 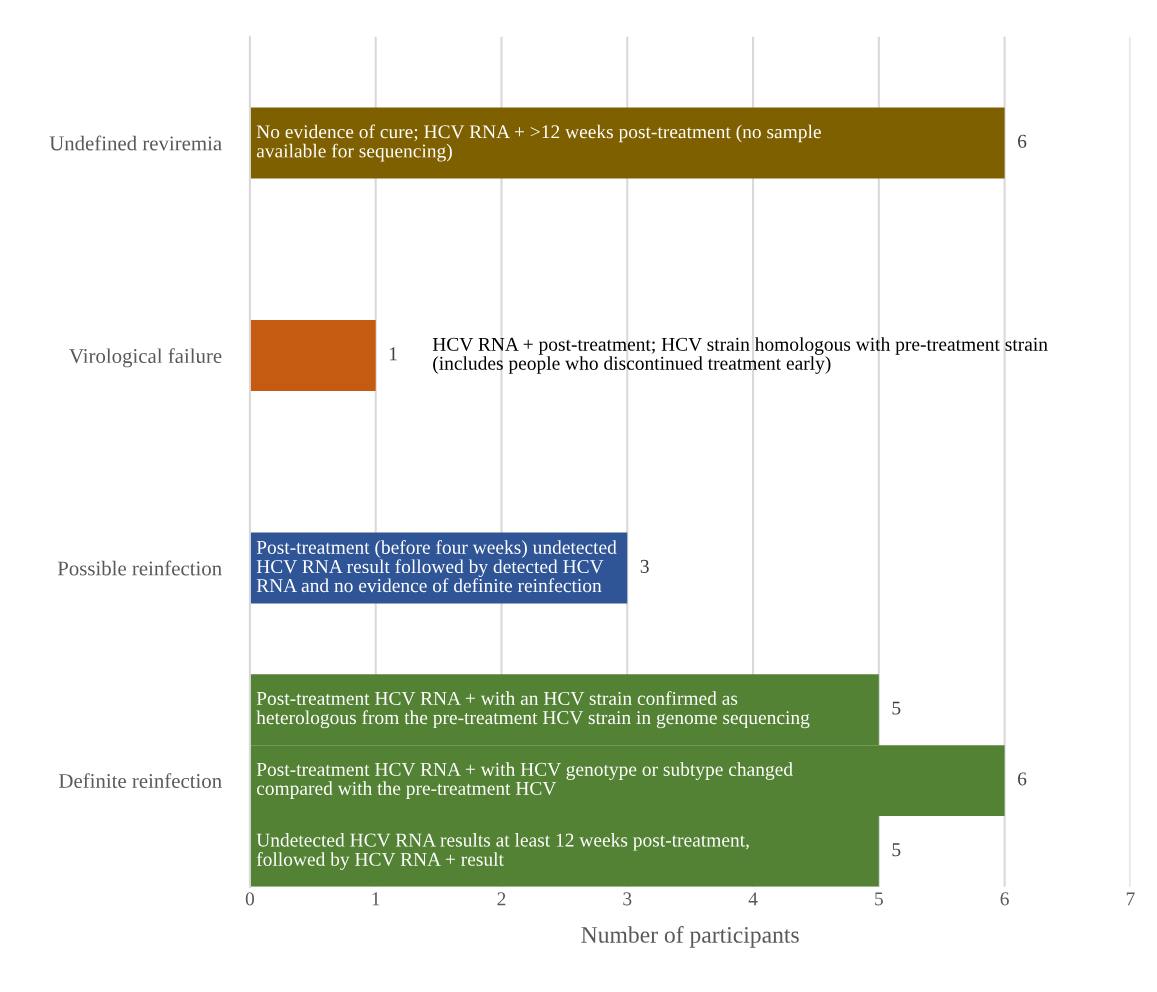 What do you see at coordinates (644, 566) in the screenshot?
I see `data-label: 3` at bounding box center [644, 566].